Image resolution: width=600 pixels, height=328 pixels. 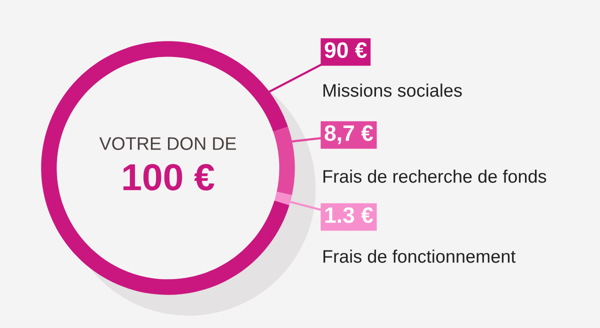 I want to click on data-label: 8,7 €, so click(x=349, y=134).